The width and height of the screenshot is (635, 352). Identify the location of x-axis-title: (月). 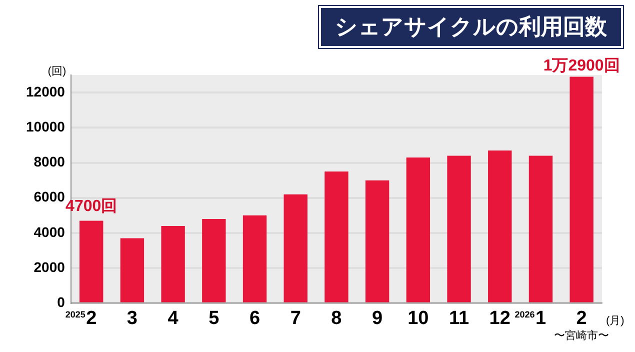
(615, 321).